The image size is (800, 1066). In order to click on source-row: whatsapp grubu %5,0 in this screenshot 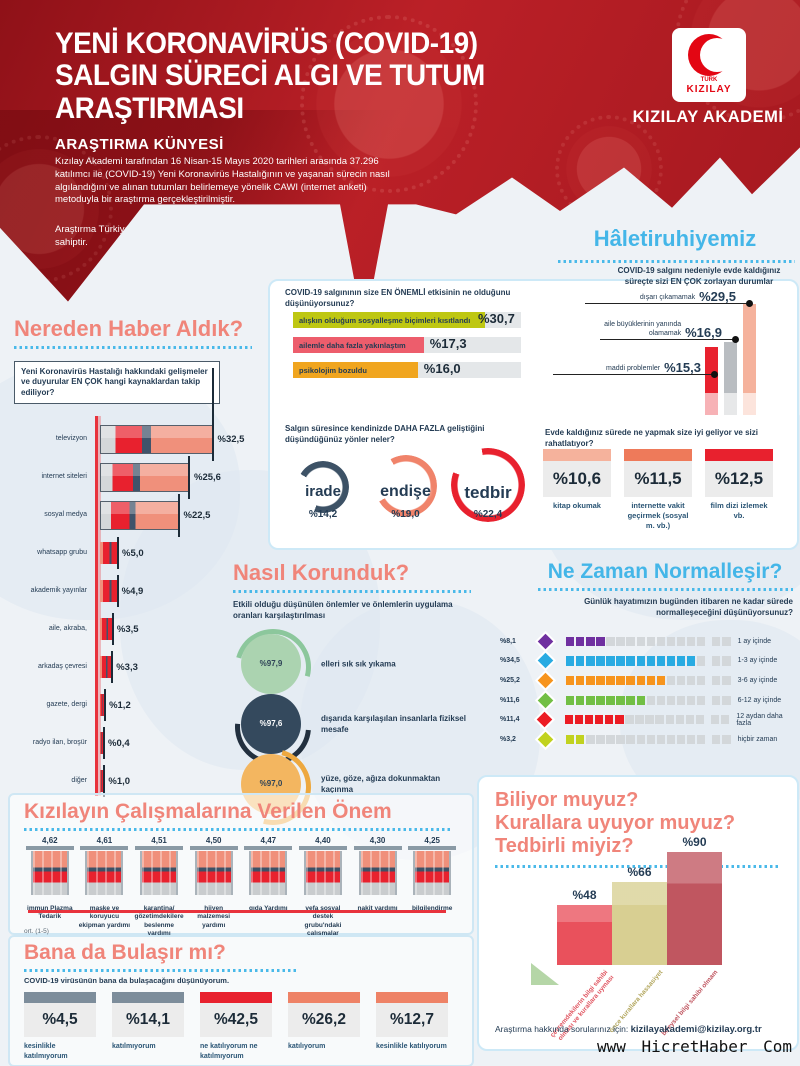, I will do `click(142, 553)`.